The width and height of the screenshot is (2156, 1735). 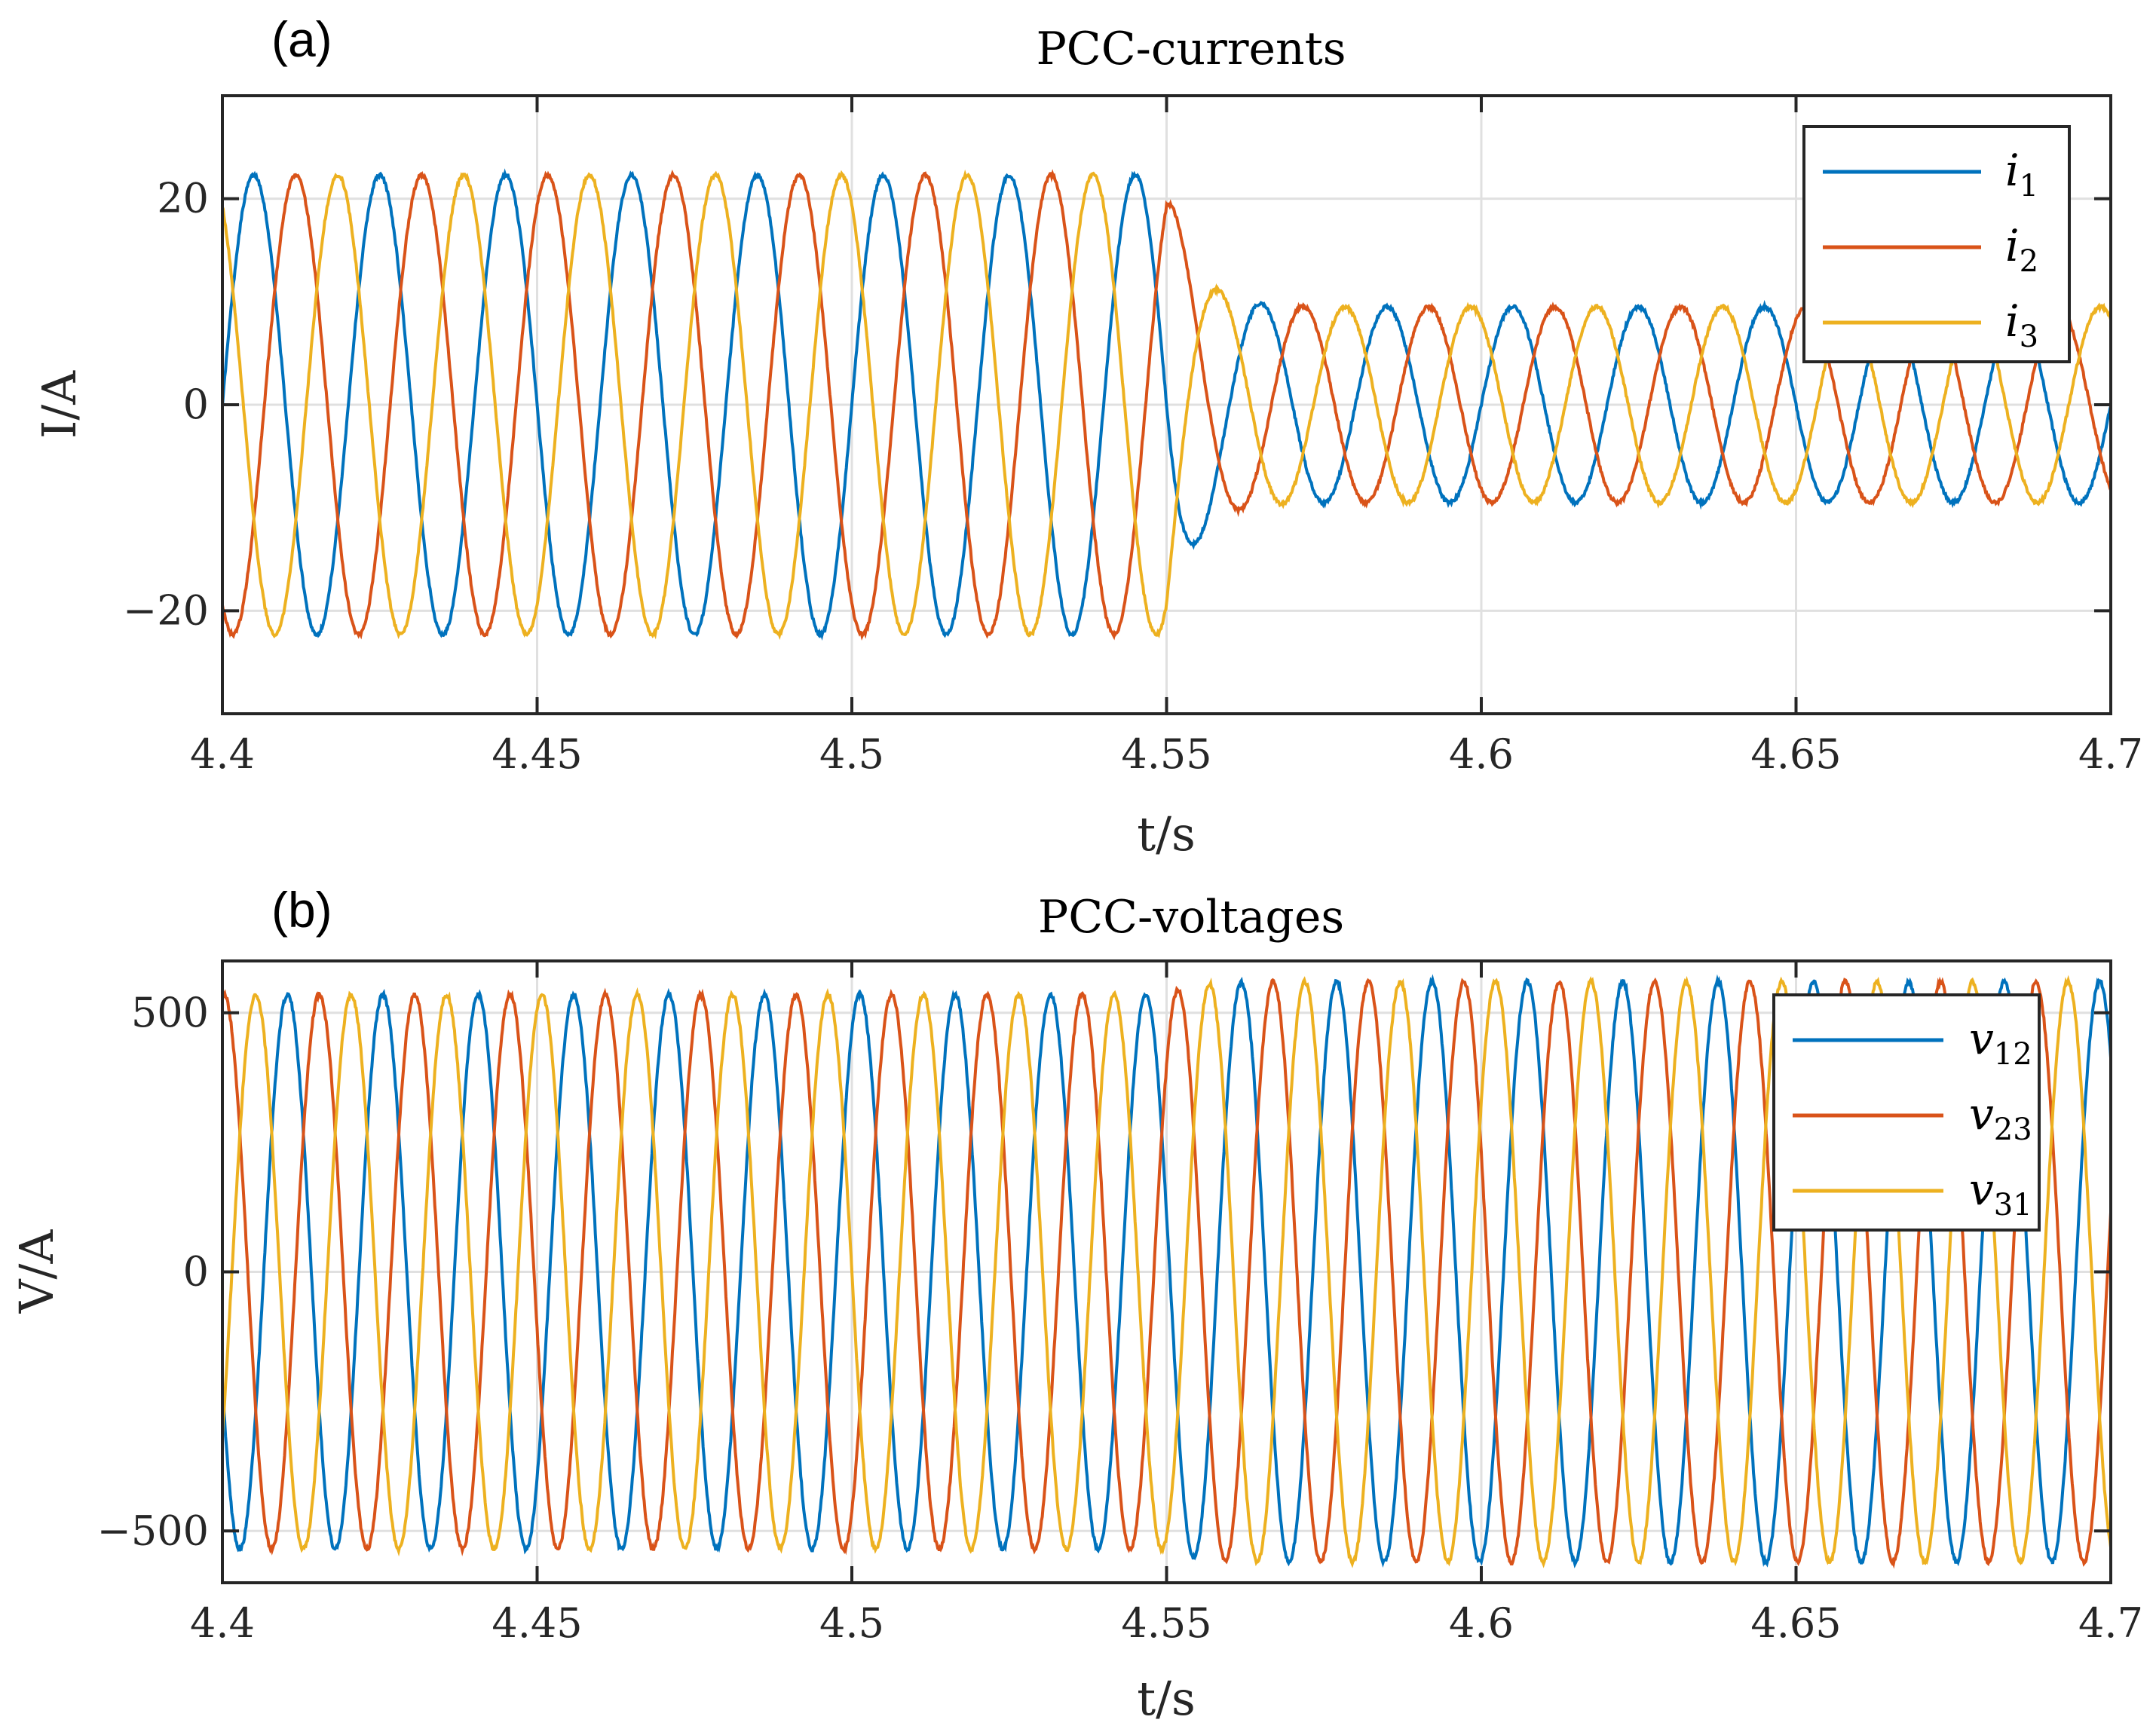 I want to click on y-tick-label: −20, so click(x=166, y=610).